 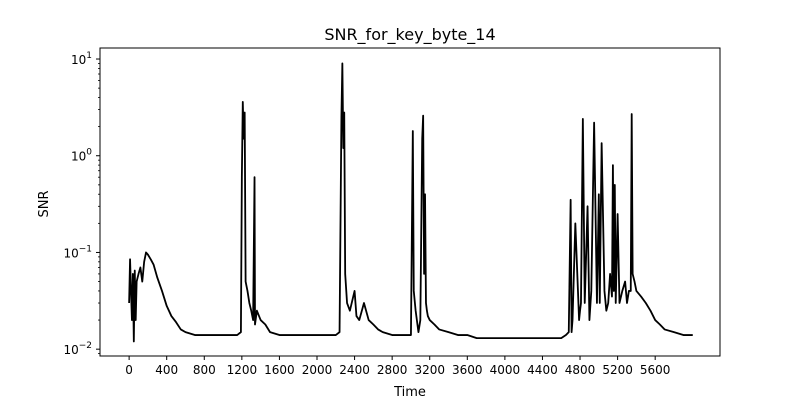 I want to click on x-tick-label: 2000, so click(x=317, y=370).